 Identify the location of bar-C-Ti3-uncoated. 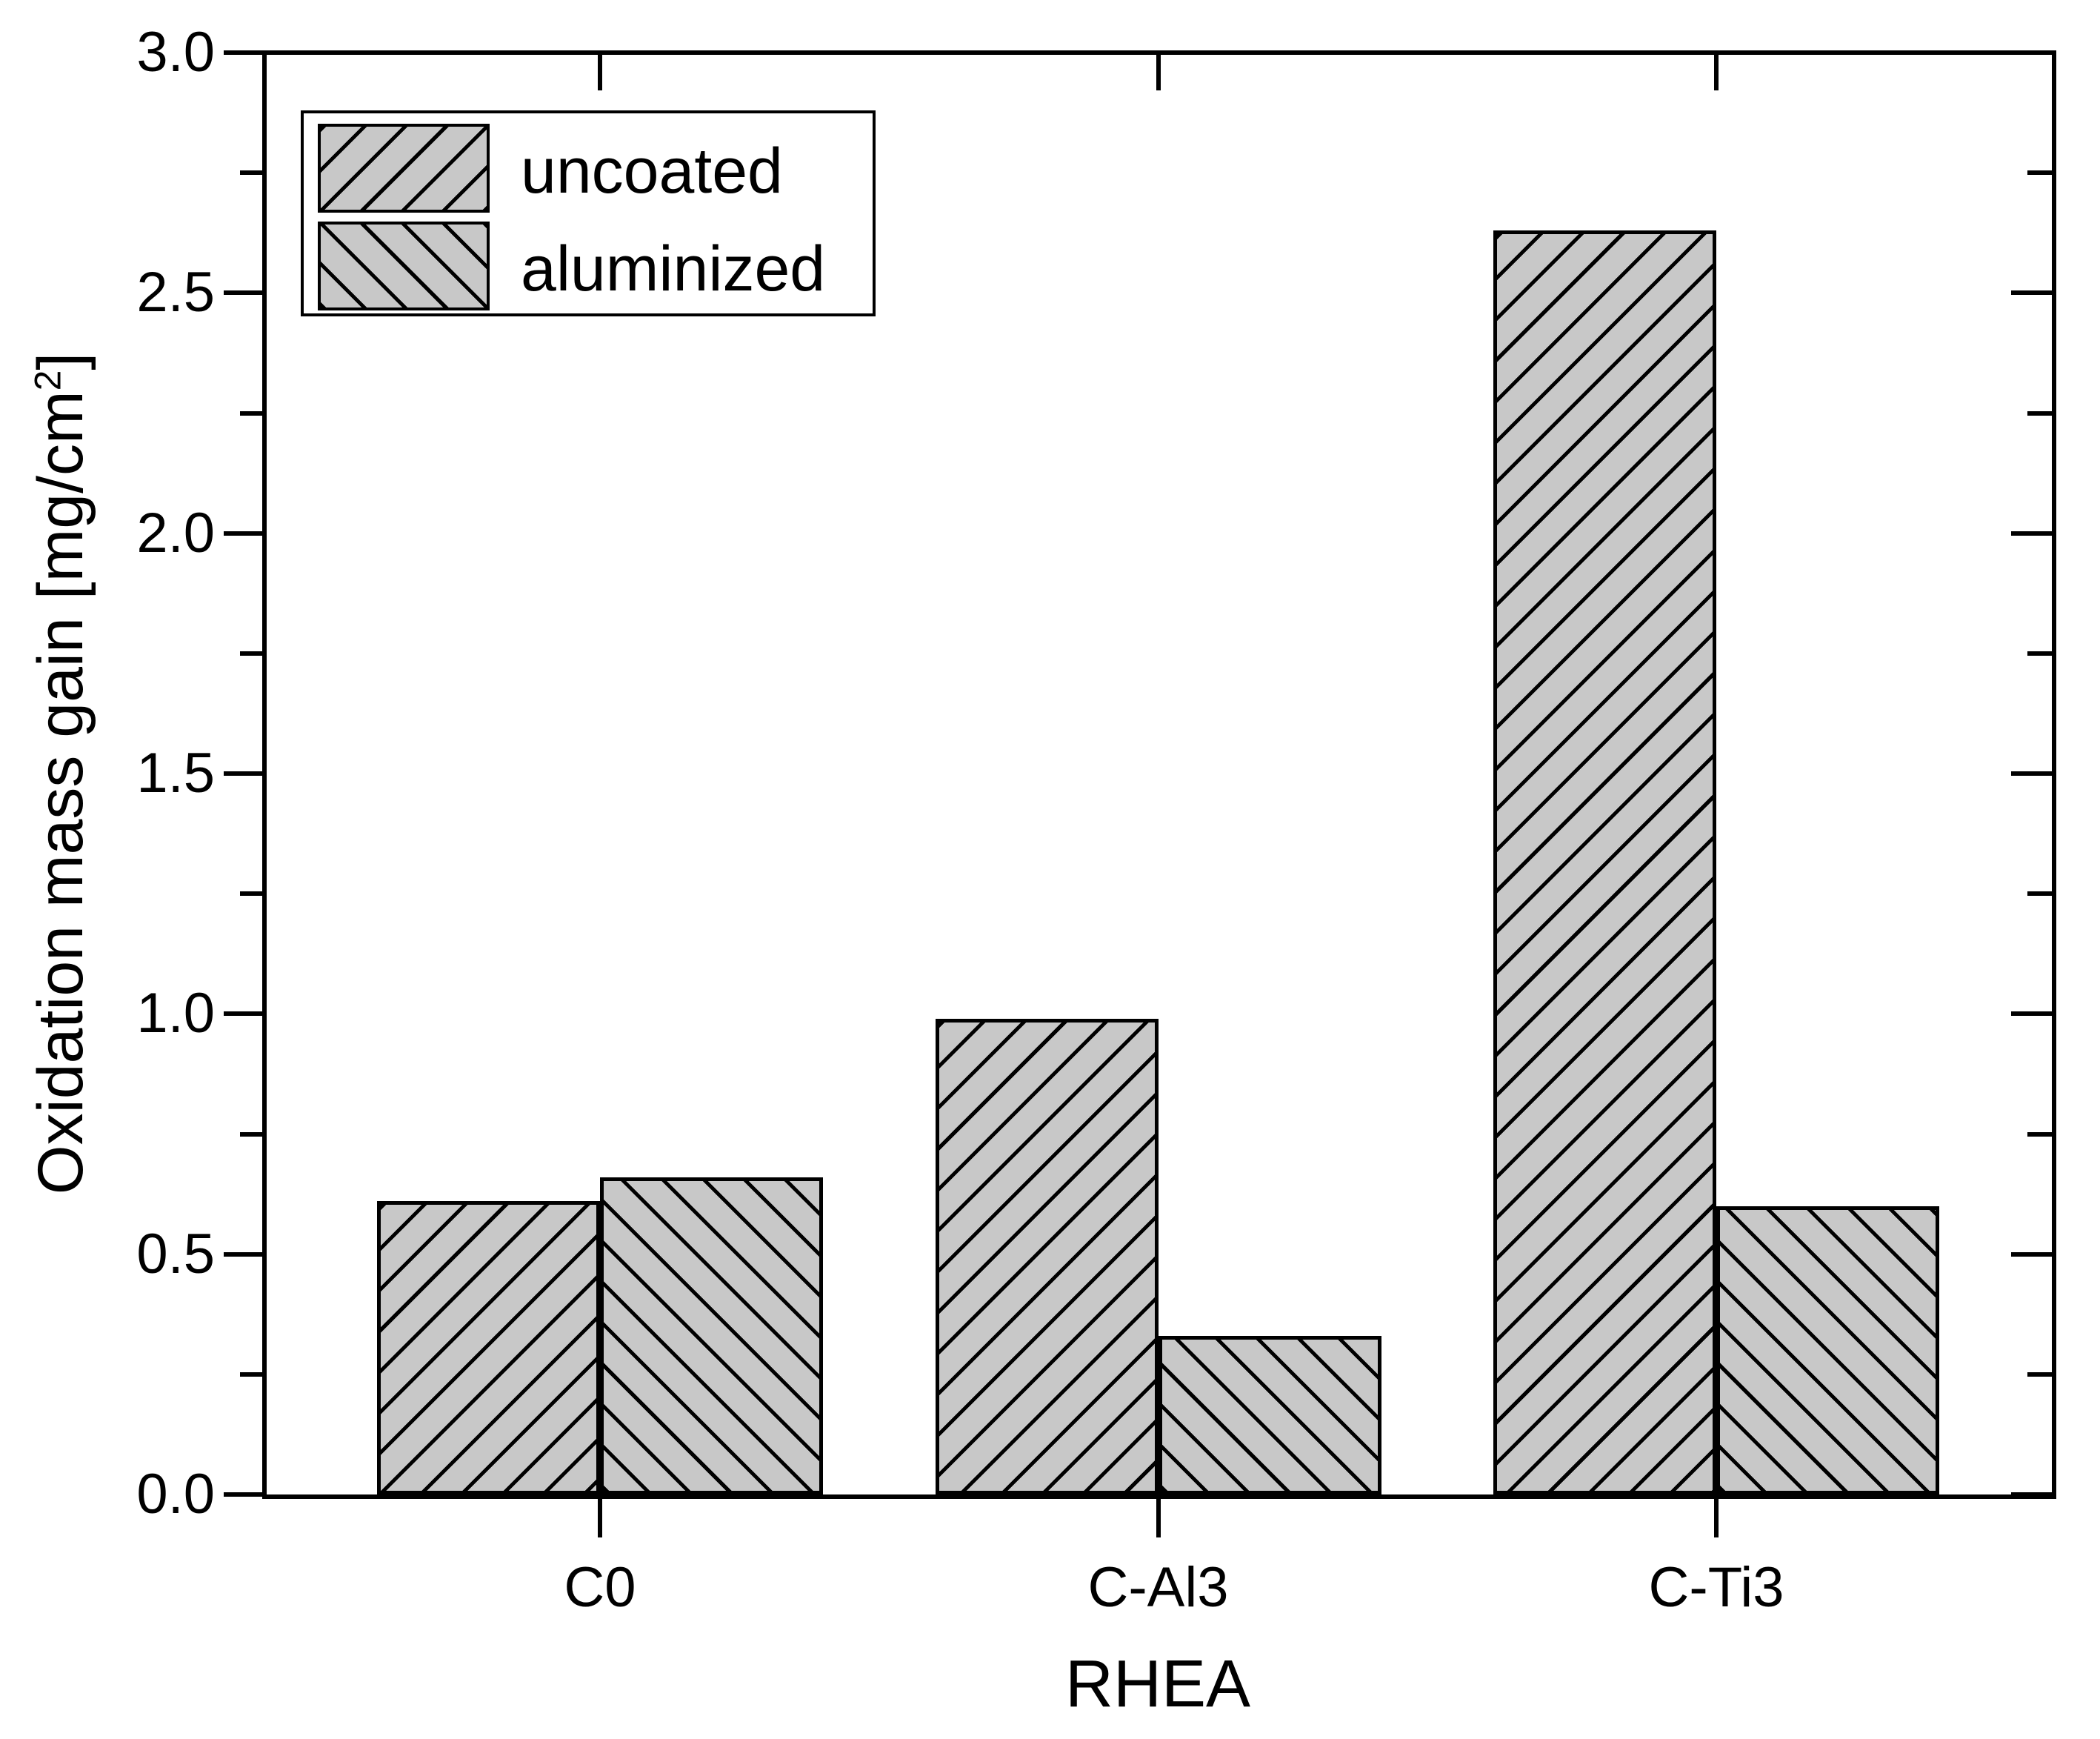
(1604, 862).